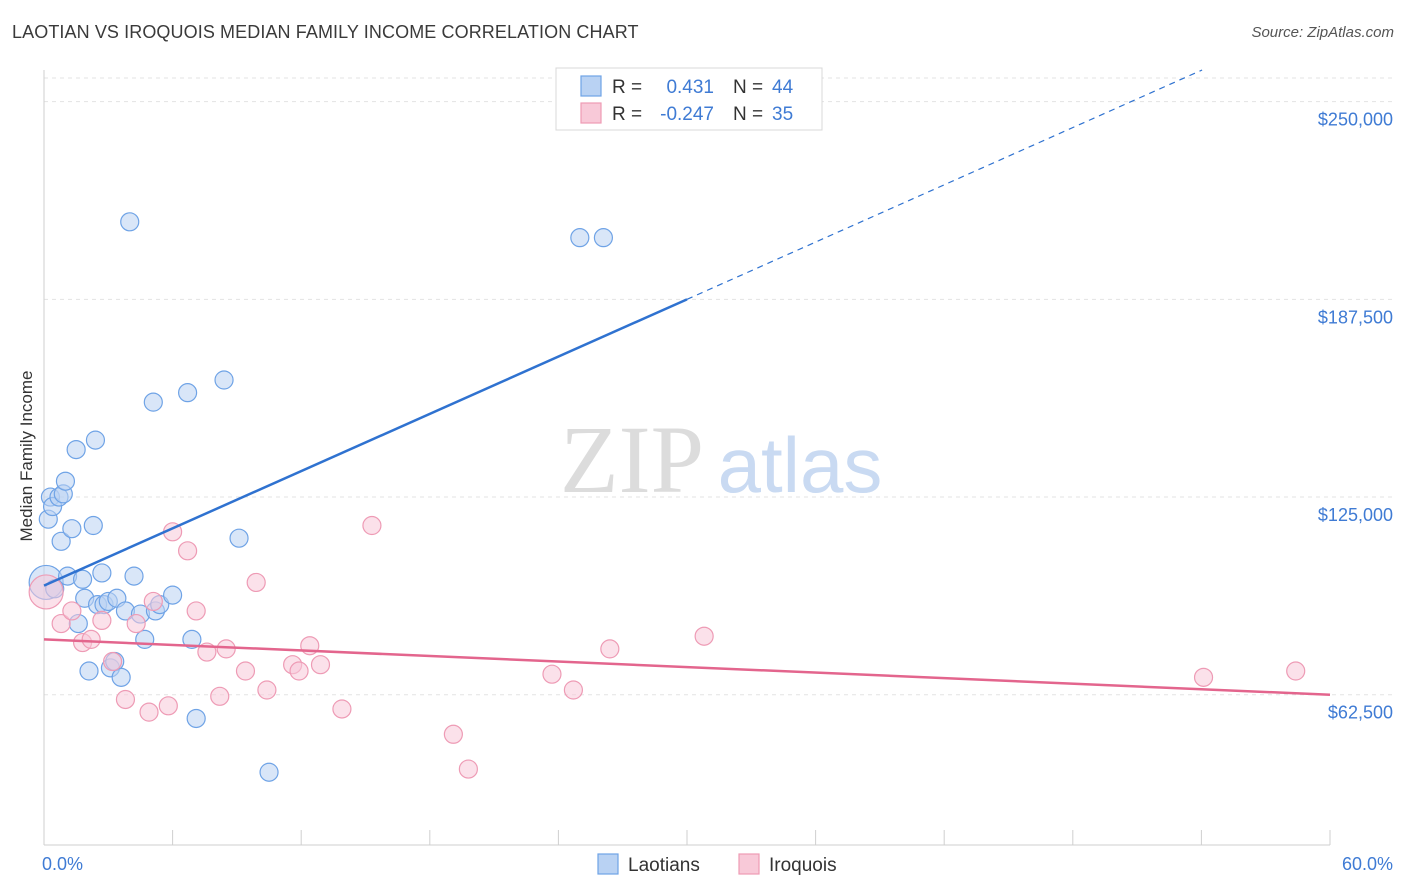 The image size is (1406, 892). I want to click on stats-legend: R = 0.431 N = 44 R = -0.247 N = 35, so click(689, 99).